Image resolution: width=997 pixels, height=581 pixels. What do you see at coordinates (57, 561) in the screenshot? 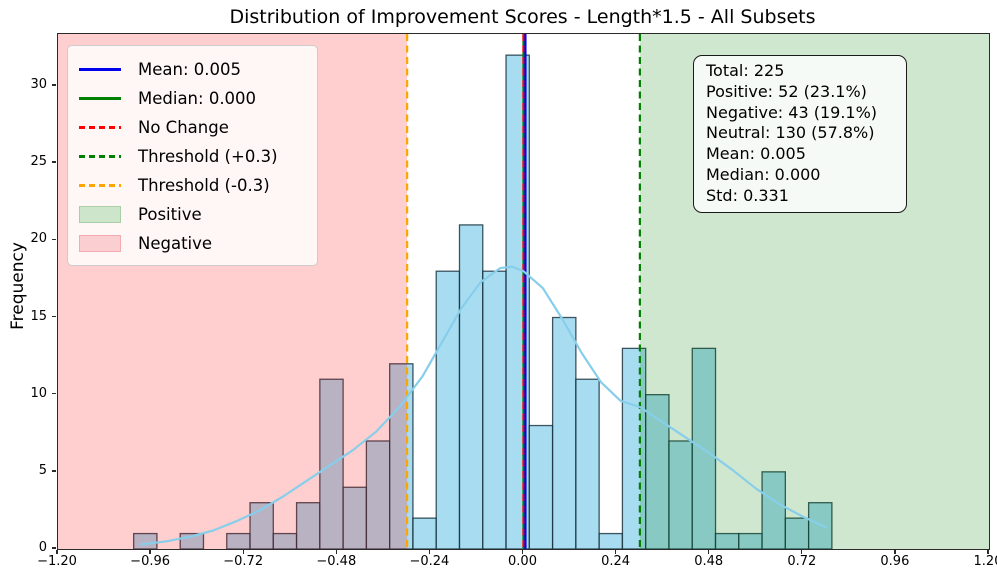
I see `x-tick-label: −1.20` at bounding box center [57, 561].